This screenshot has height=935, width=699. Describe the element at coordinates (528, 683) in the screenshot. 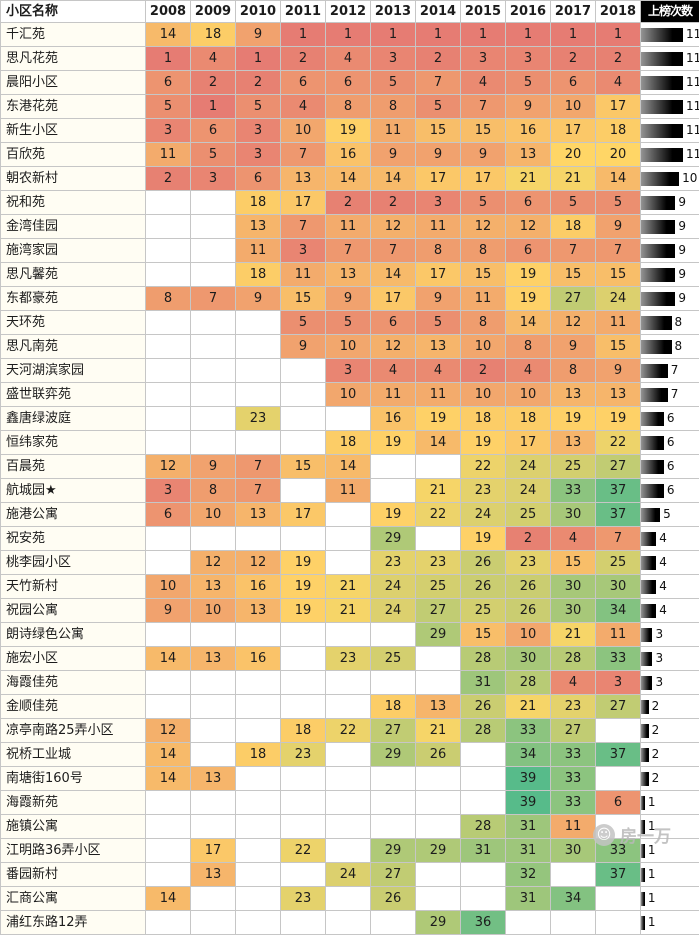

I see `rank-cell: 28` at that location.